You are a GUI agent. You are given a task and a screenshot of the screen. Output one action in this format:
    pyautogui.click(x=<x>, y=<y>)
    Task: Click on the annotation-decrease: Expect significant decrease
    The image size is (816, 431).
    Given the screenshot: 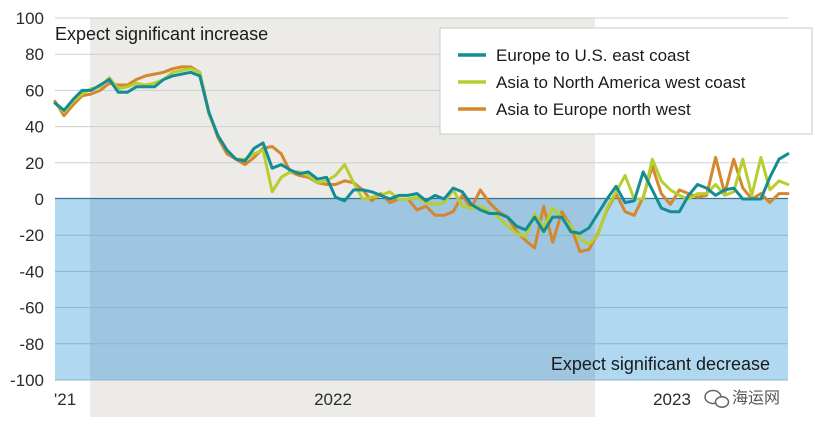 What is the action you would take?
    pyautogui.click(x=660, y=364)
    